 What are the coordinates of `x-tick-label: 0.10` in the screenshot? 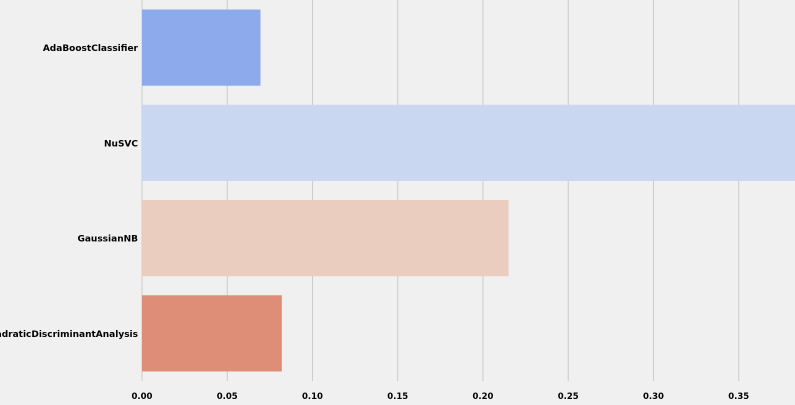 It's located at (312, 397).